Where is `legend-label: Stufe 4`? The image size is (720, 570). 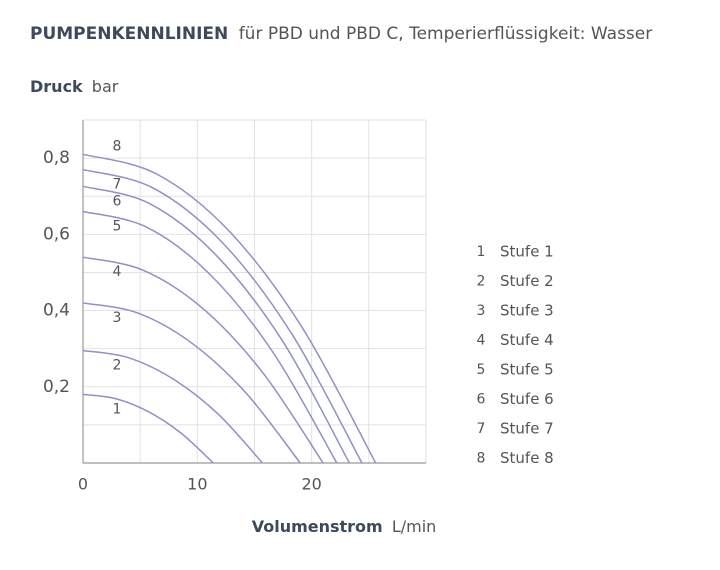
legend-label: Stufe 4 is located at coordinates (527, 340).